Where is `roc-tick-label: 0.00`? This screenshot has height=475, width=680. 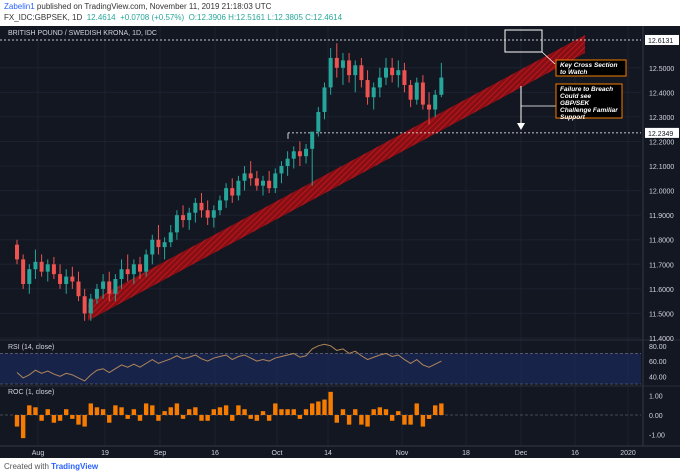 roc-tick-label: 0.00 is located at coordinates (656, 416).